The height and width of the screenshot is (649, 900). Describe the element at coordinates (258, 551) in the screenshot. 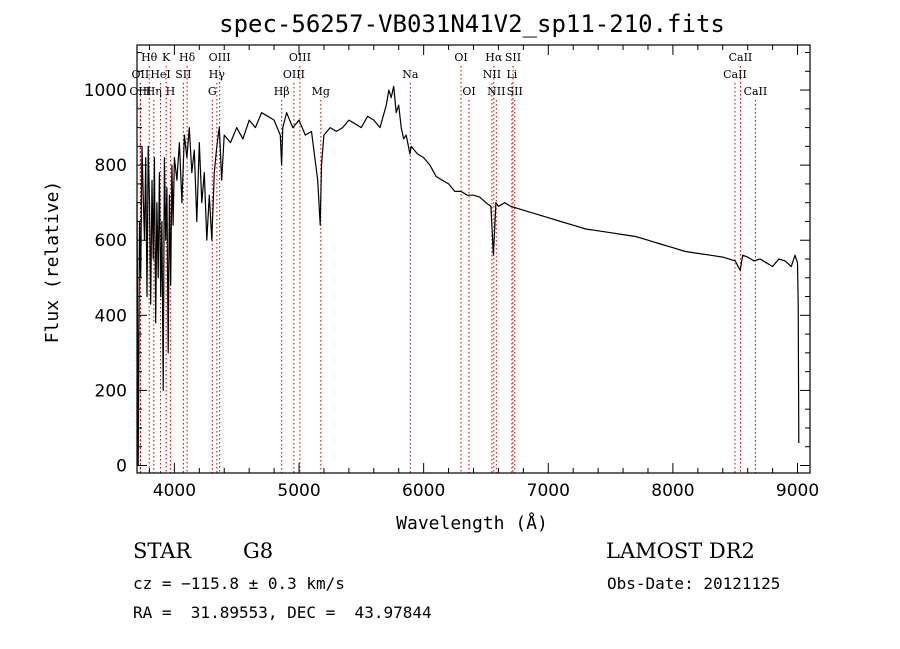

I see `subclass: G8` at that location.